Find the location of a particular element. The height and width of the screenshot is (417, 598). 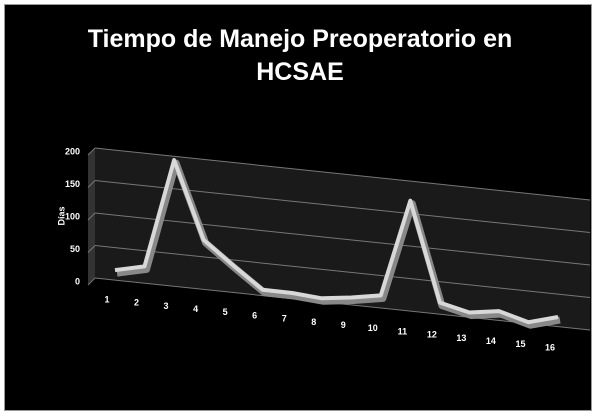

y-tick-label: 100 is located at coordinates (72, 216).